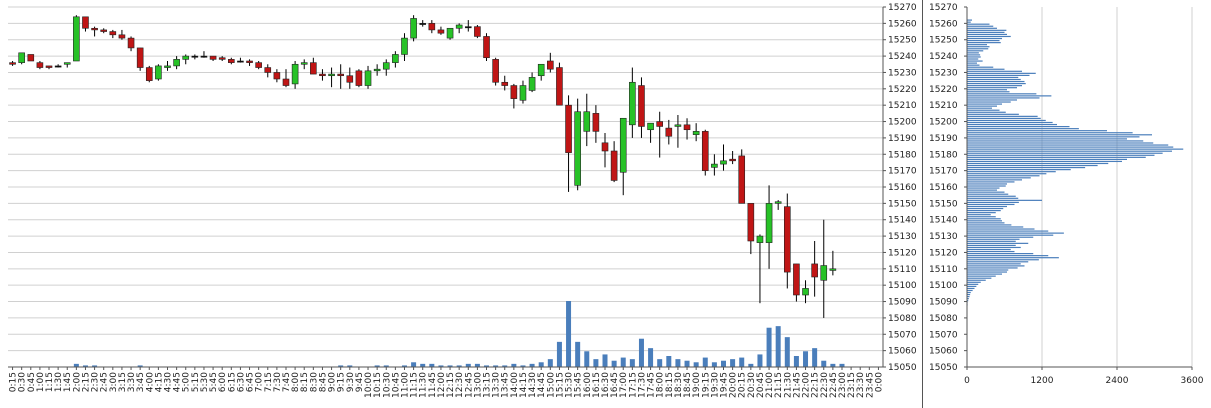 The image size is (1211, 408). What do you see at coordinates (870, 385) in the screenshot?
I see `x-tick-label: 23:45` at bounding box center [870, 385].